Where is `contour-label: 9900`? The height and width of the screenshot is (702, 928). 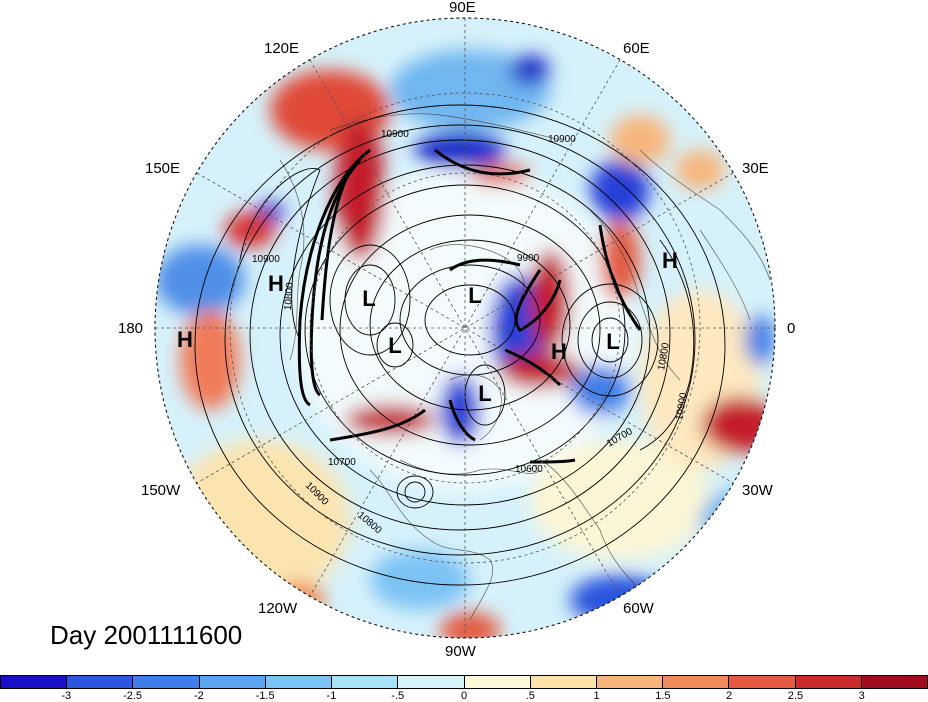 contour-label: 9900 is located at coordinates (528, 258).